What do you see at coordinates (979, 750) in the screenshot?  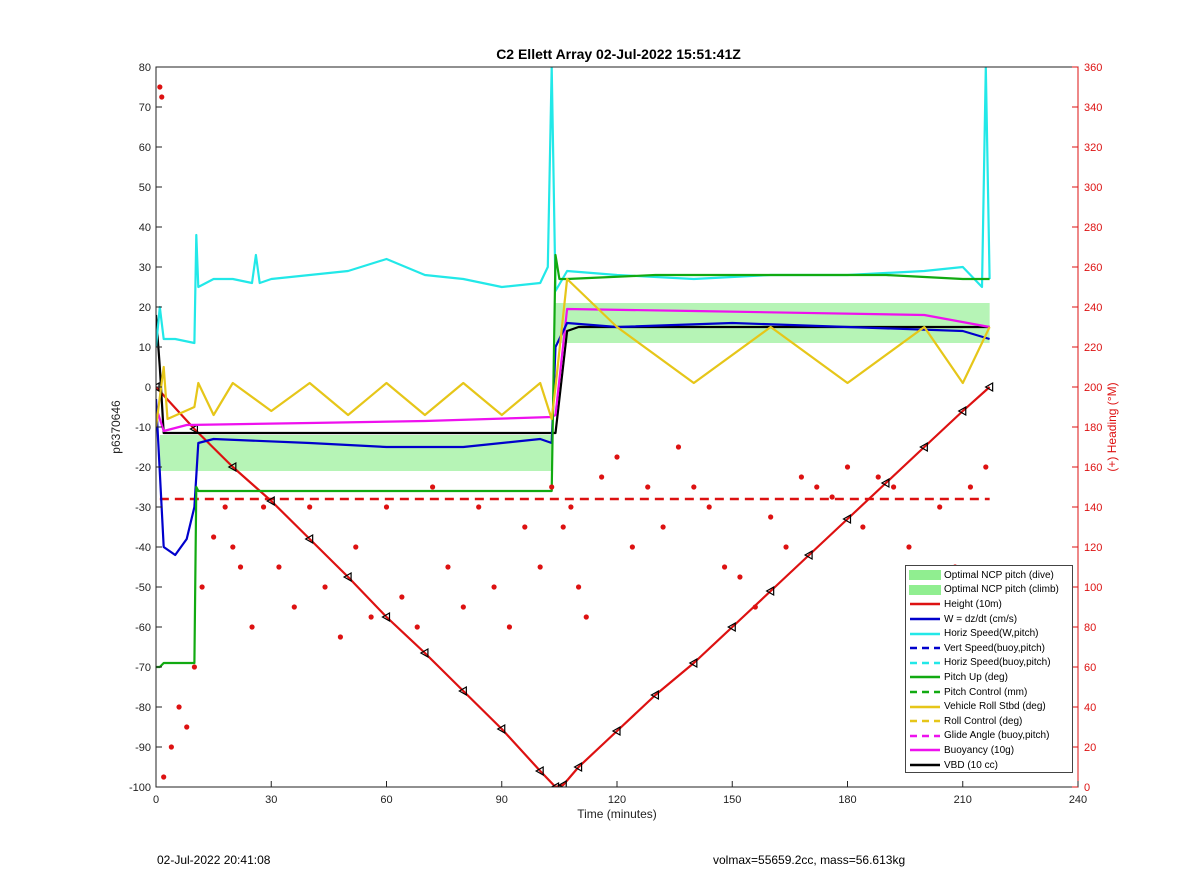 I see `legend-label: Buoyancy (10g)` at bounding box center [979, 750].